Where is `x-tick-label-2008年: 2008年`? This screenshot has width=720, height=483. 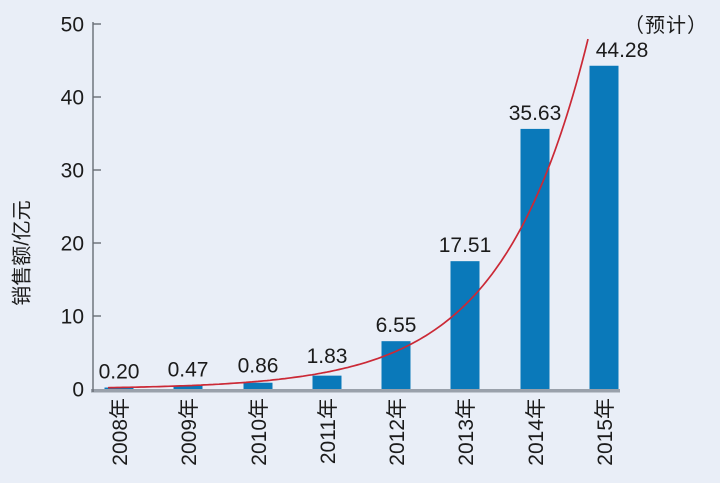 x-tick-label-2008年: 2008年 is located at coordinates (120, 432).